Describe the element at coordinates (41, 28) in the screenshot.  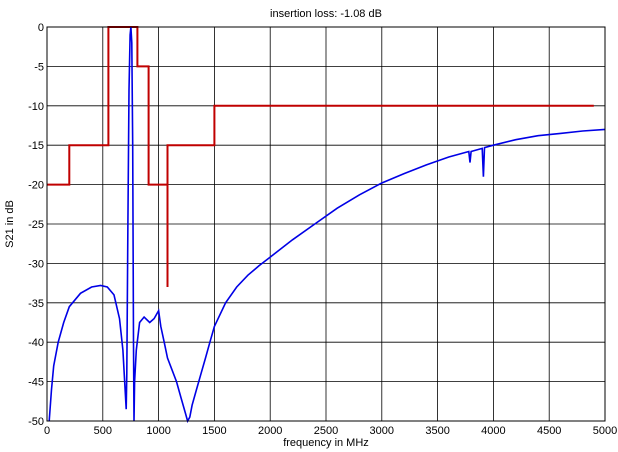
I see `y-tick-label: 0` at that location.